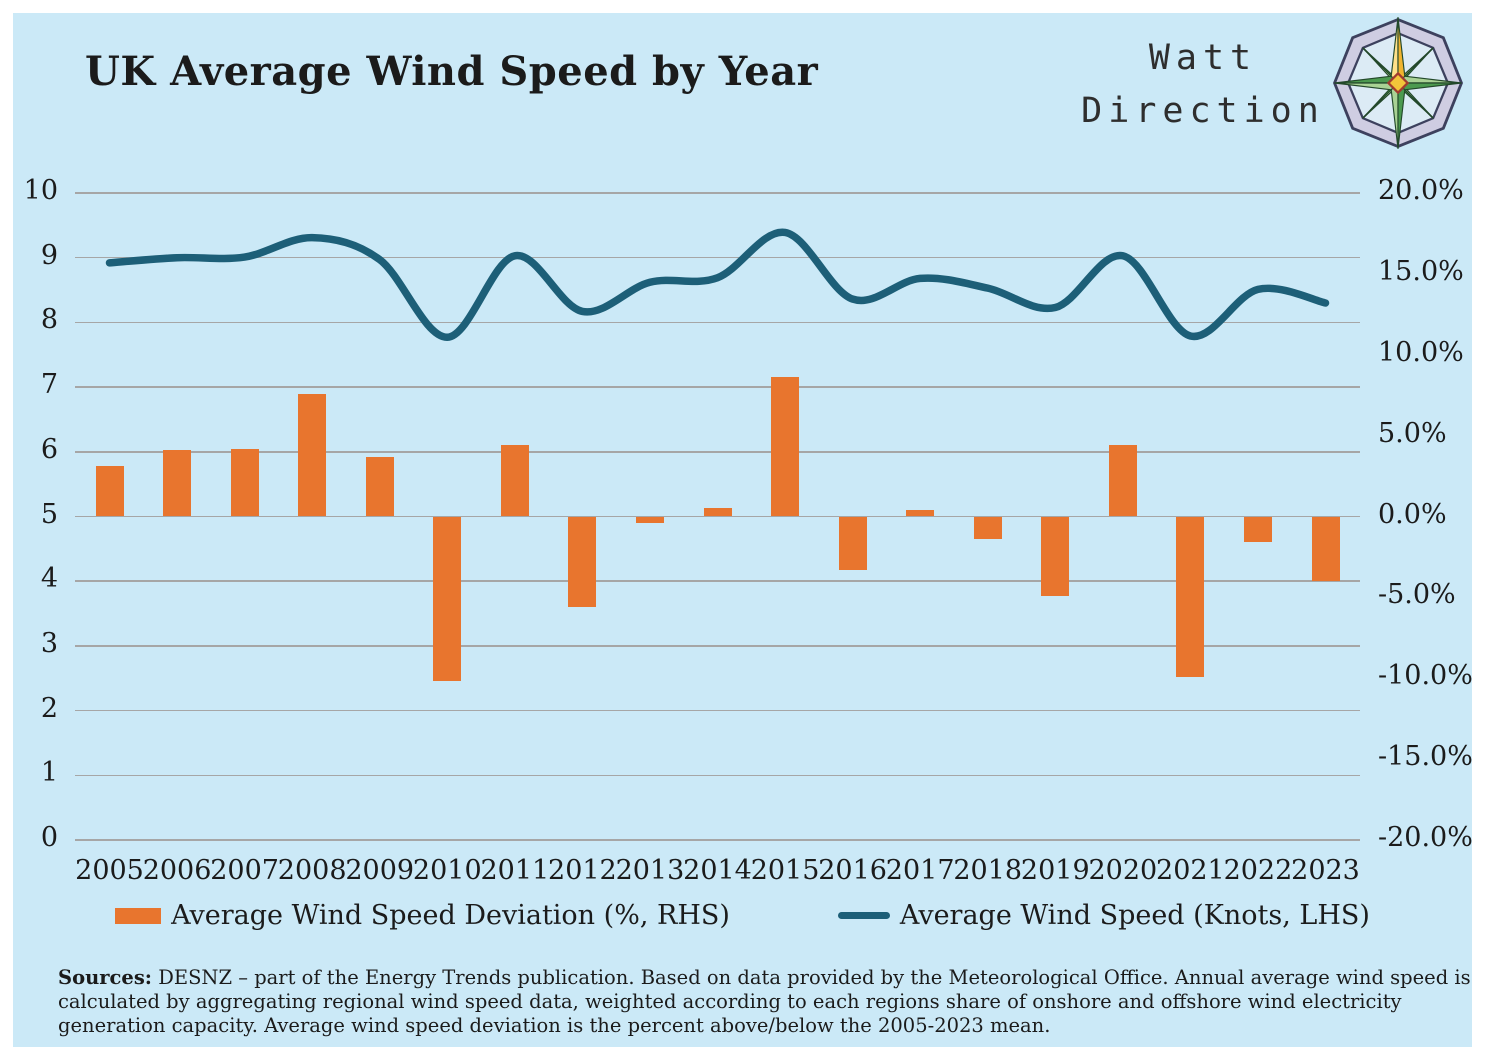 This screenshot has width=1485, height=1060. What do you see at coordinates (49, 773) in the screenshot?
I see `y-axis-left-label: 1` at bounding box center [49, 773].